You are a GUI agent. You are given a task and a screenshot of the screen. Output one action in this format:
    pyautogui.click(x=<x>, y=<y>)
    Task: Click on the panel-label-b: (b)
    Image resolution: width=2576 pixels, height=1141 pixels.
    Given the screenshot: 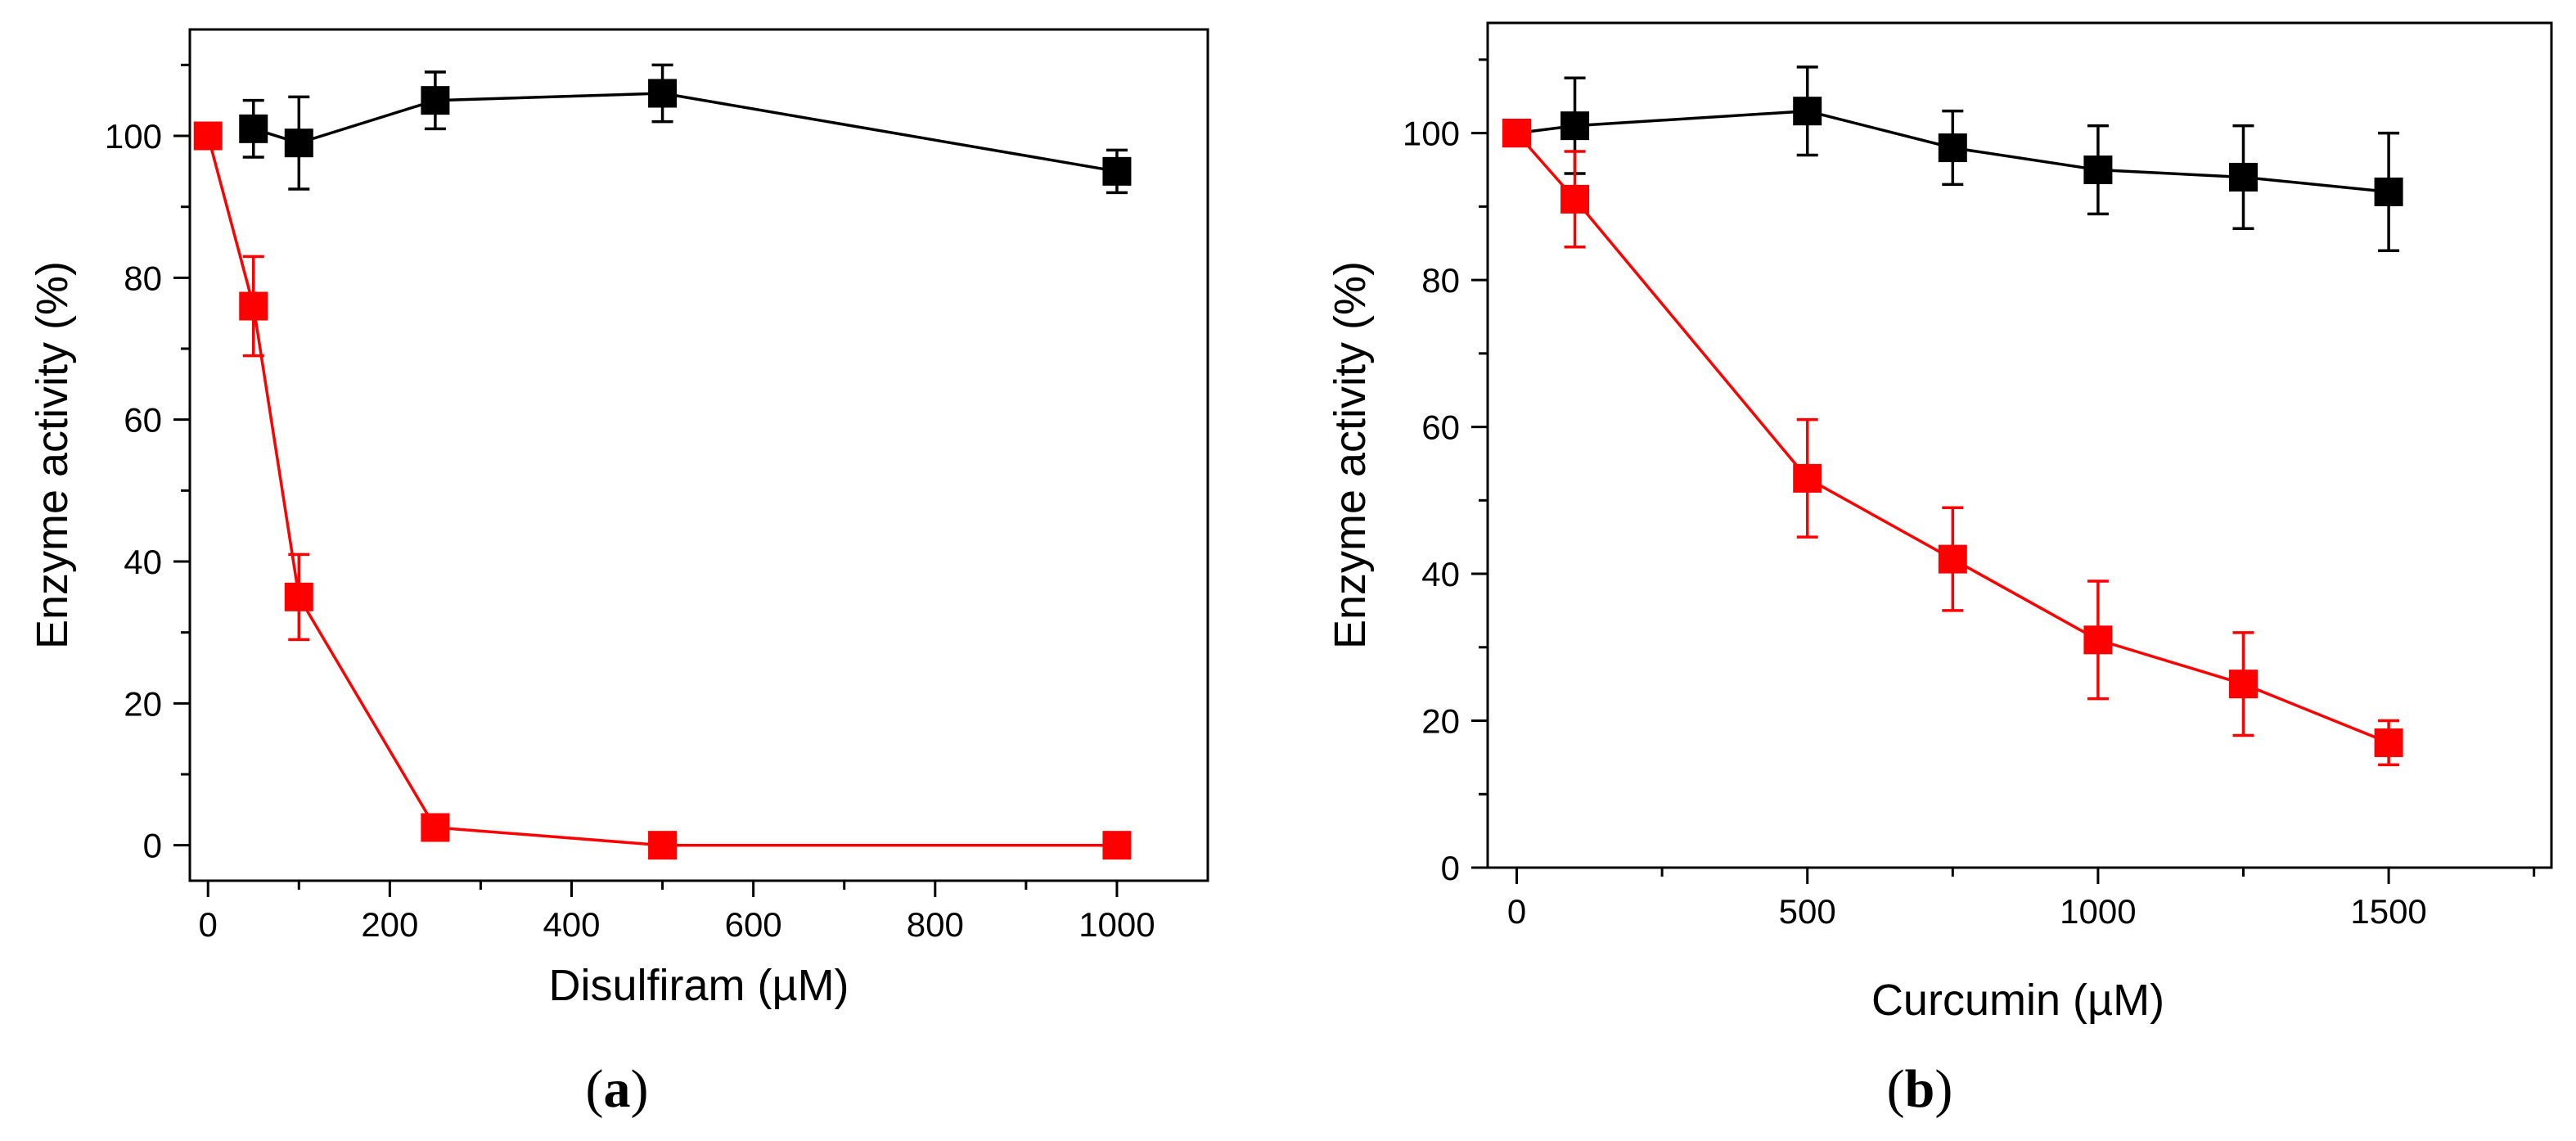 What is the action you would take?
    pyautogui.click(x=1920, y=1089)
    